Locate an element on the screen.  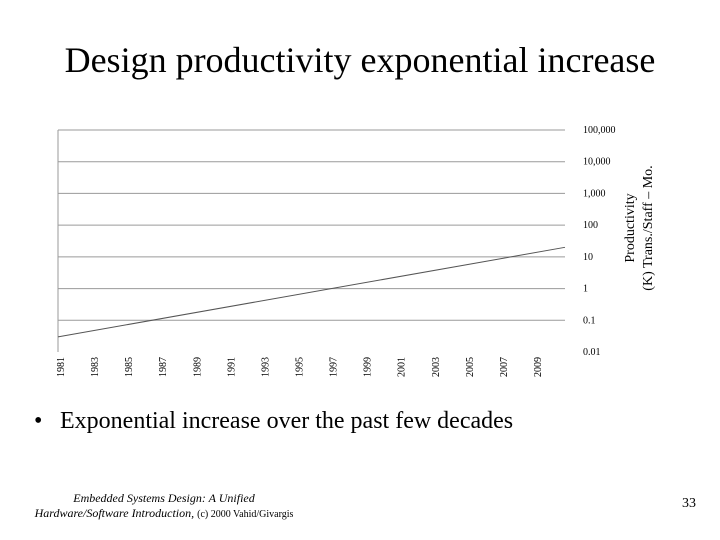
x-tick-label: 1995 is located at coordinates (300, 367).